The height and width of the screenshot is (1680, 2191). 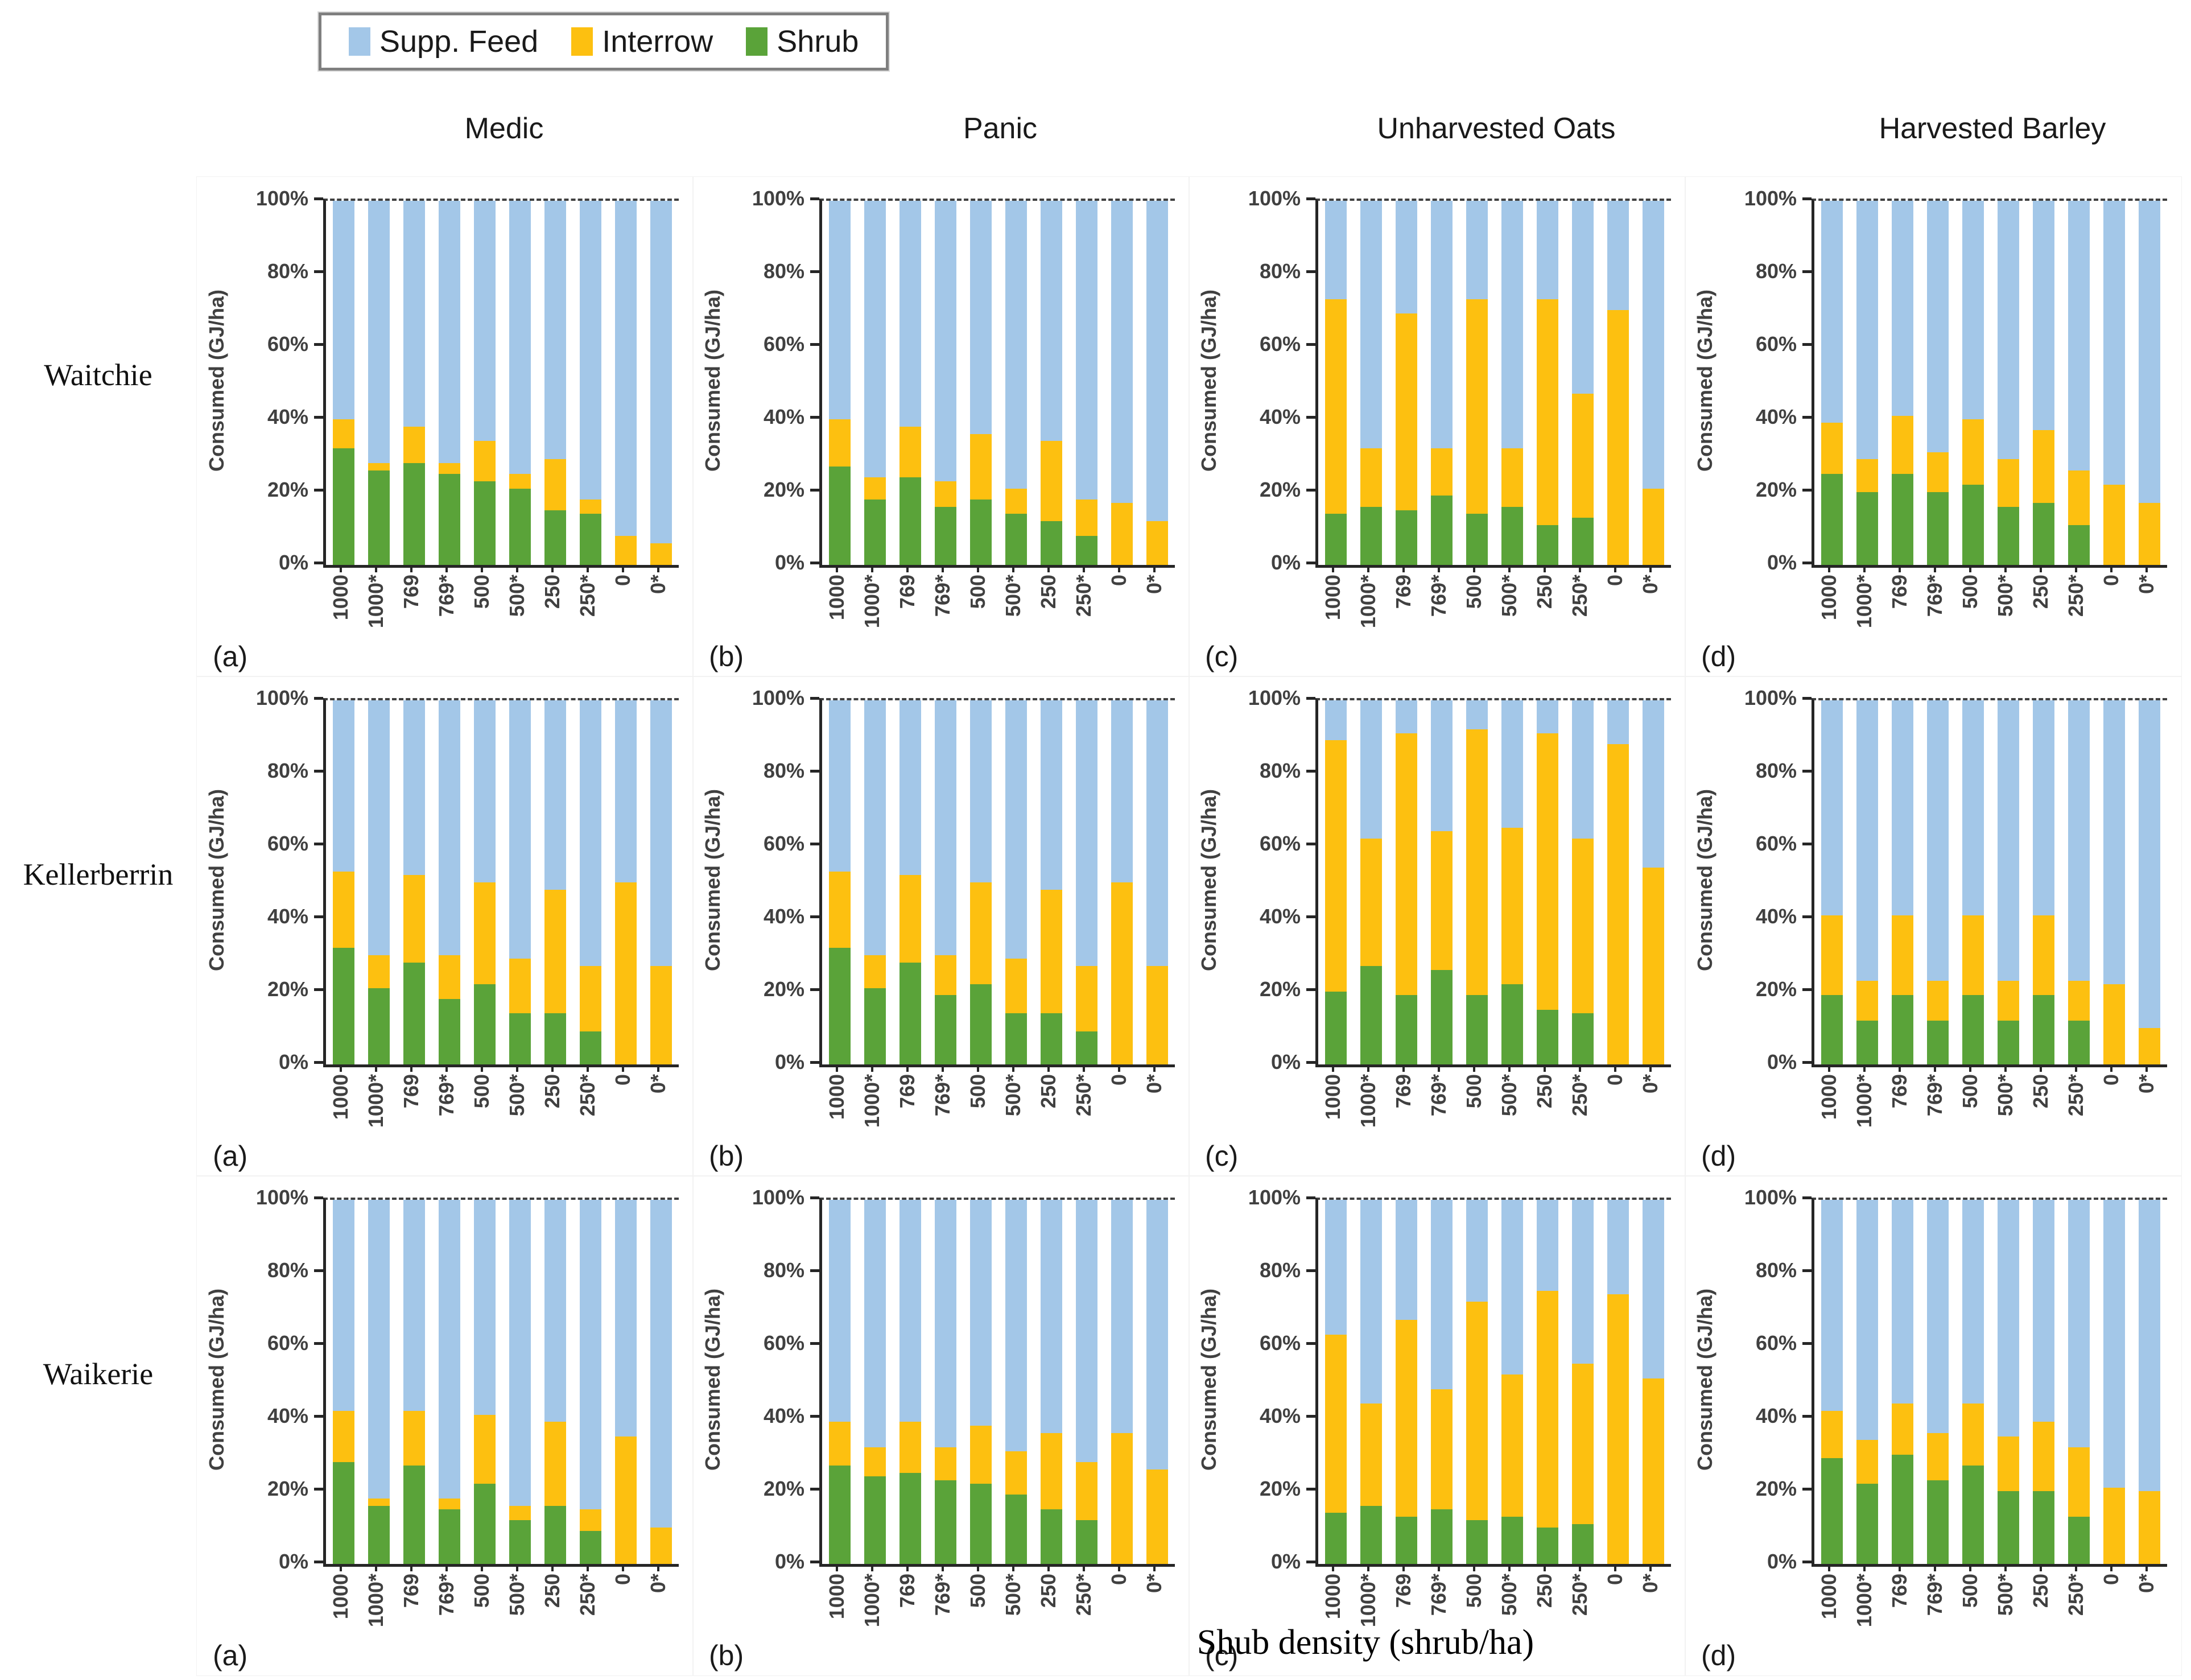 I want to click on legend-label: Supp. Feed, so click(x=459, y=41).